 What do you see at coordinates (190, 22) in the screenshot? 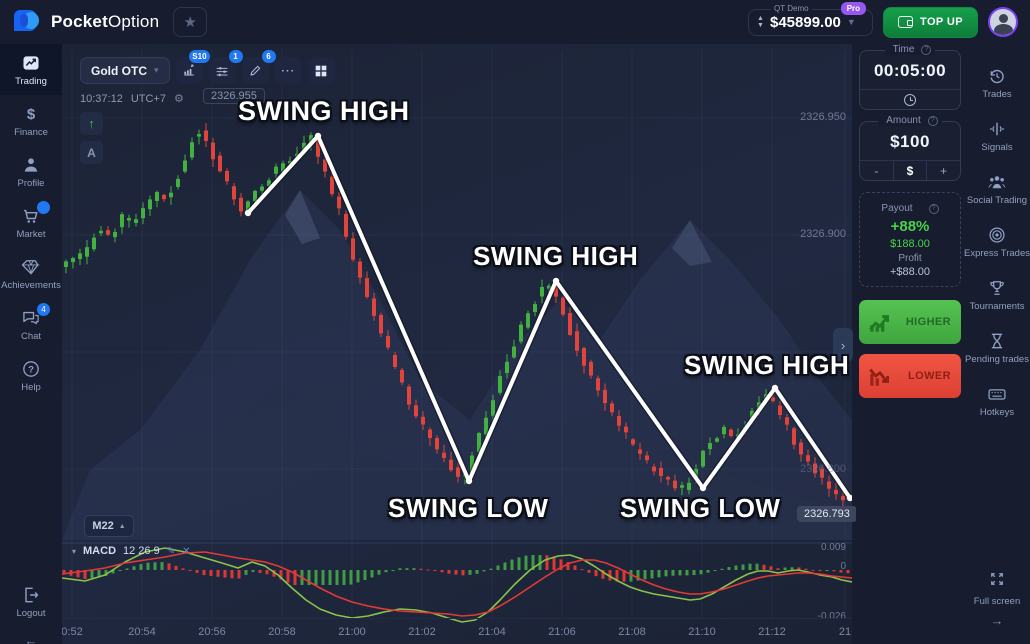
I see `favorite-star-button: ★` at bounding box center [190, 22].